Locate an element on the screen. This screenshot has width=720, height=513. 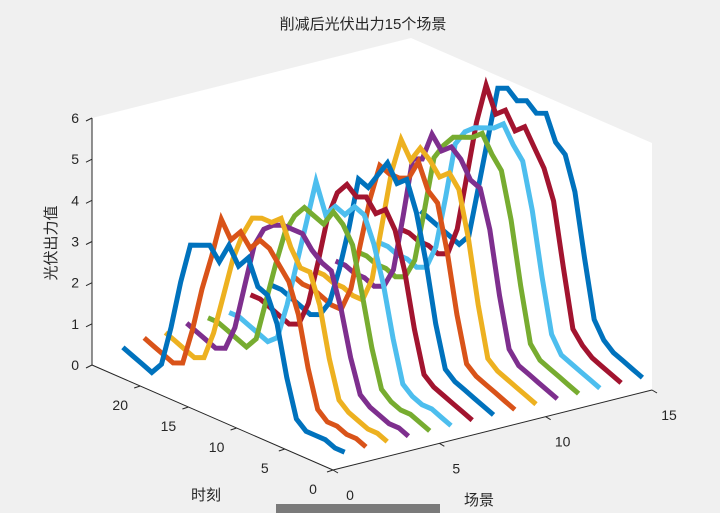
x-axis-line is located at coordinates (492, 430).